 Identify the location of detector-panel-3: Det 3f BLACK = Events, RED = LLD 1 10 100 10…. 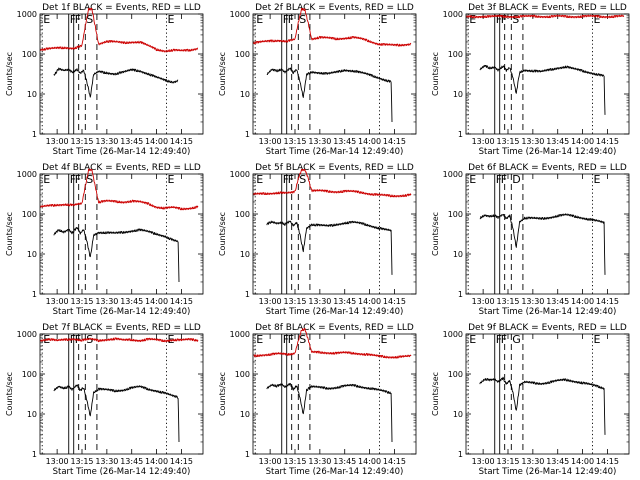
(530, 80).